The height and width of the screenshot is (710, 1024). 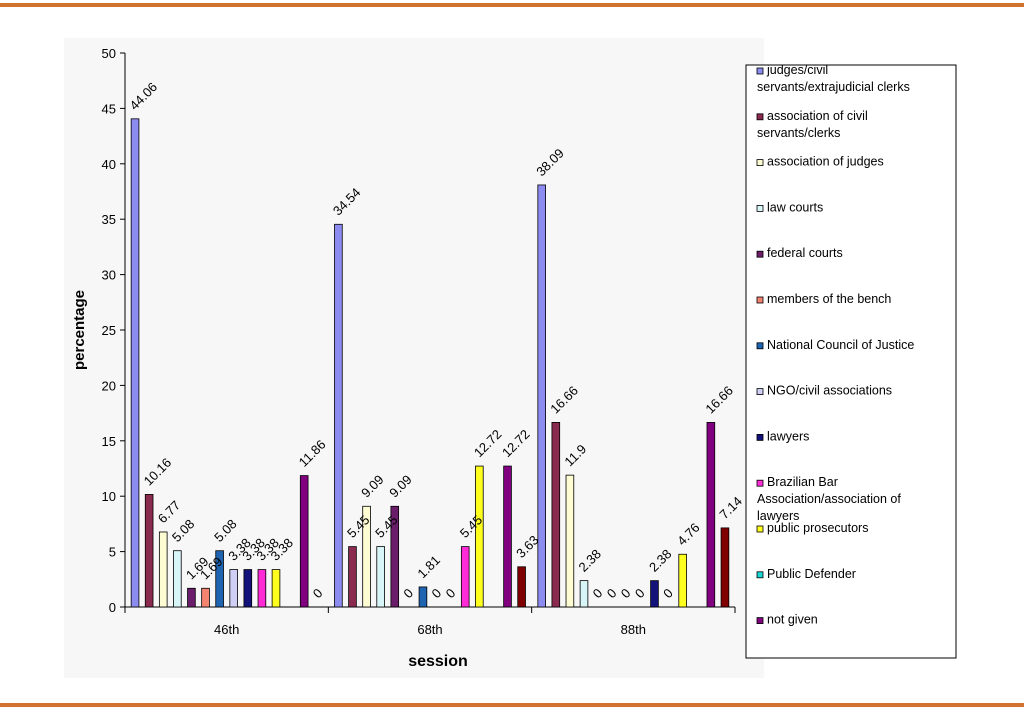 I want to click on y-tick-label: 0, so click(x=112, y=607).